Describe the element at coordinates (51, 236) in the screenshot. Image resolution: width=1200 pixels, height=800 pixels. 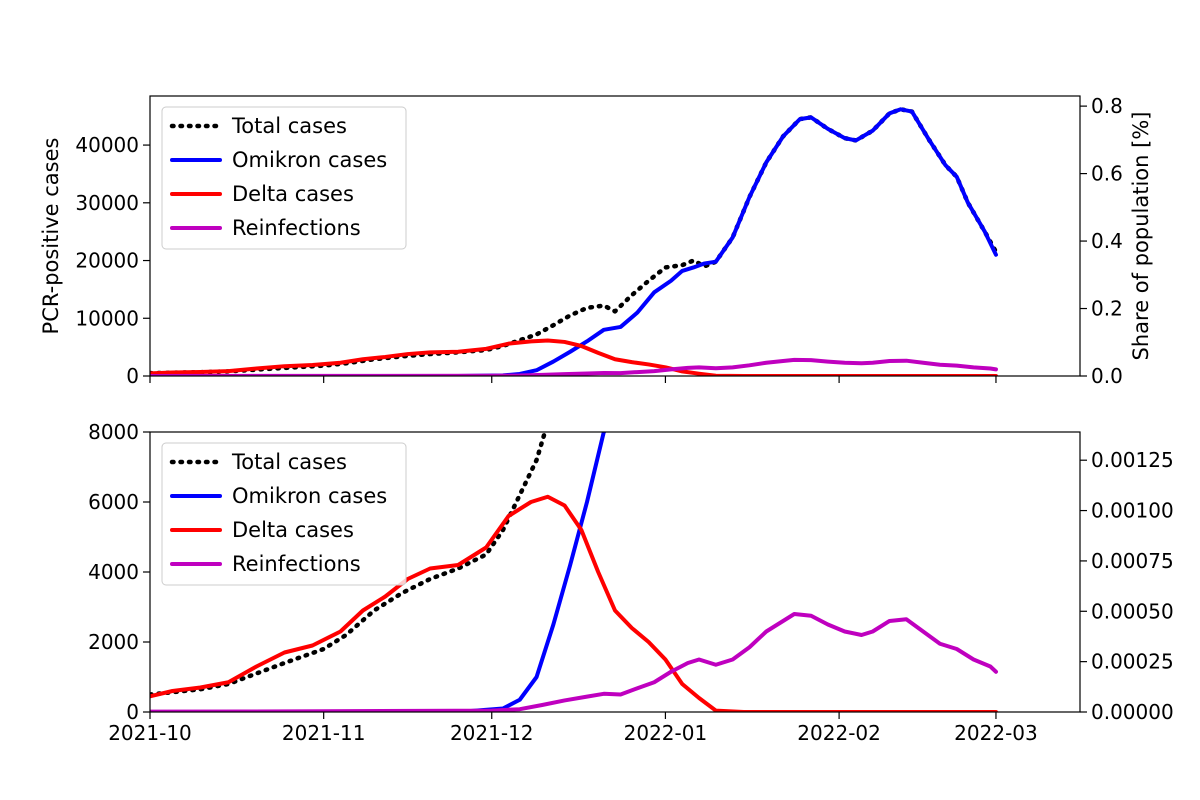
I see `y-axis-label: PCR-positive cases` at that location.